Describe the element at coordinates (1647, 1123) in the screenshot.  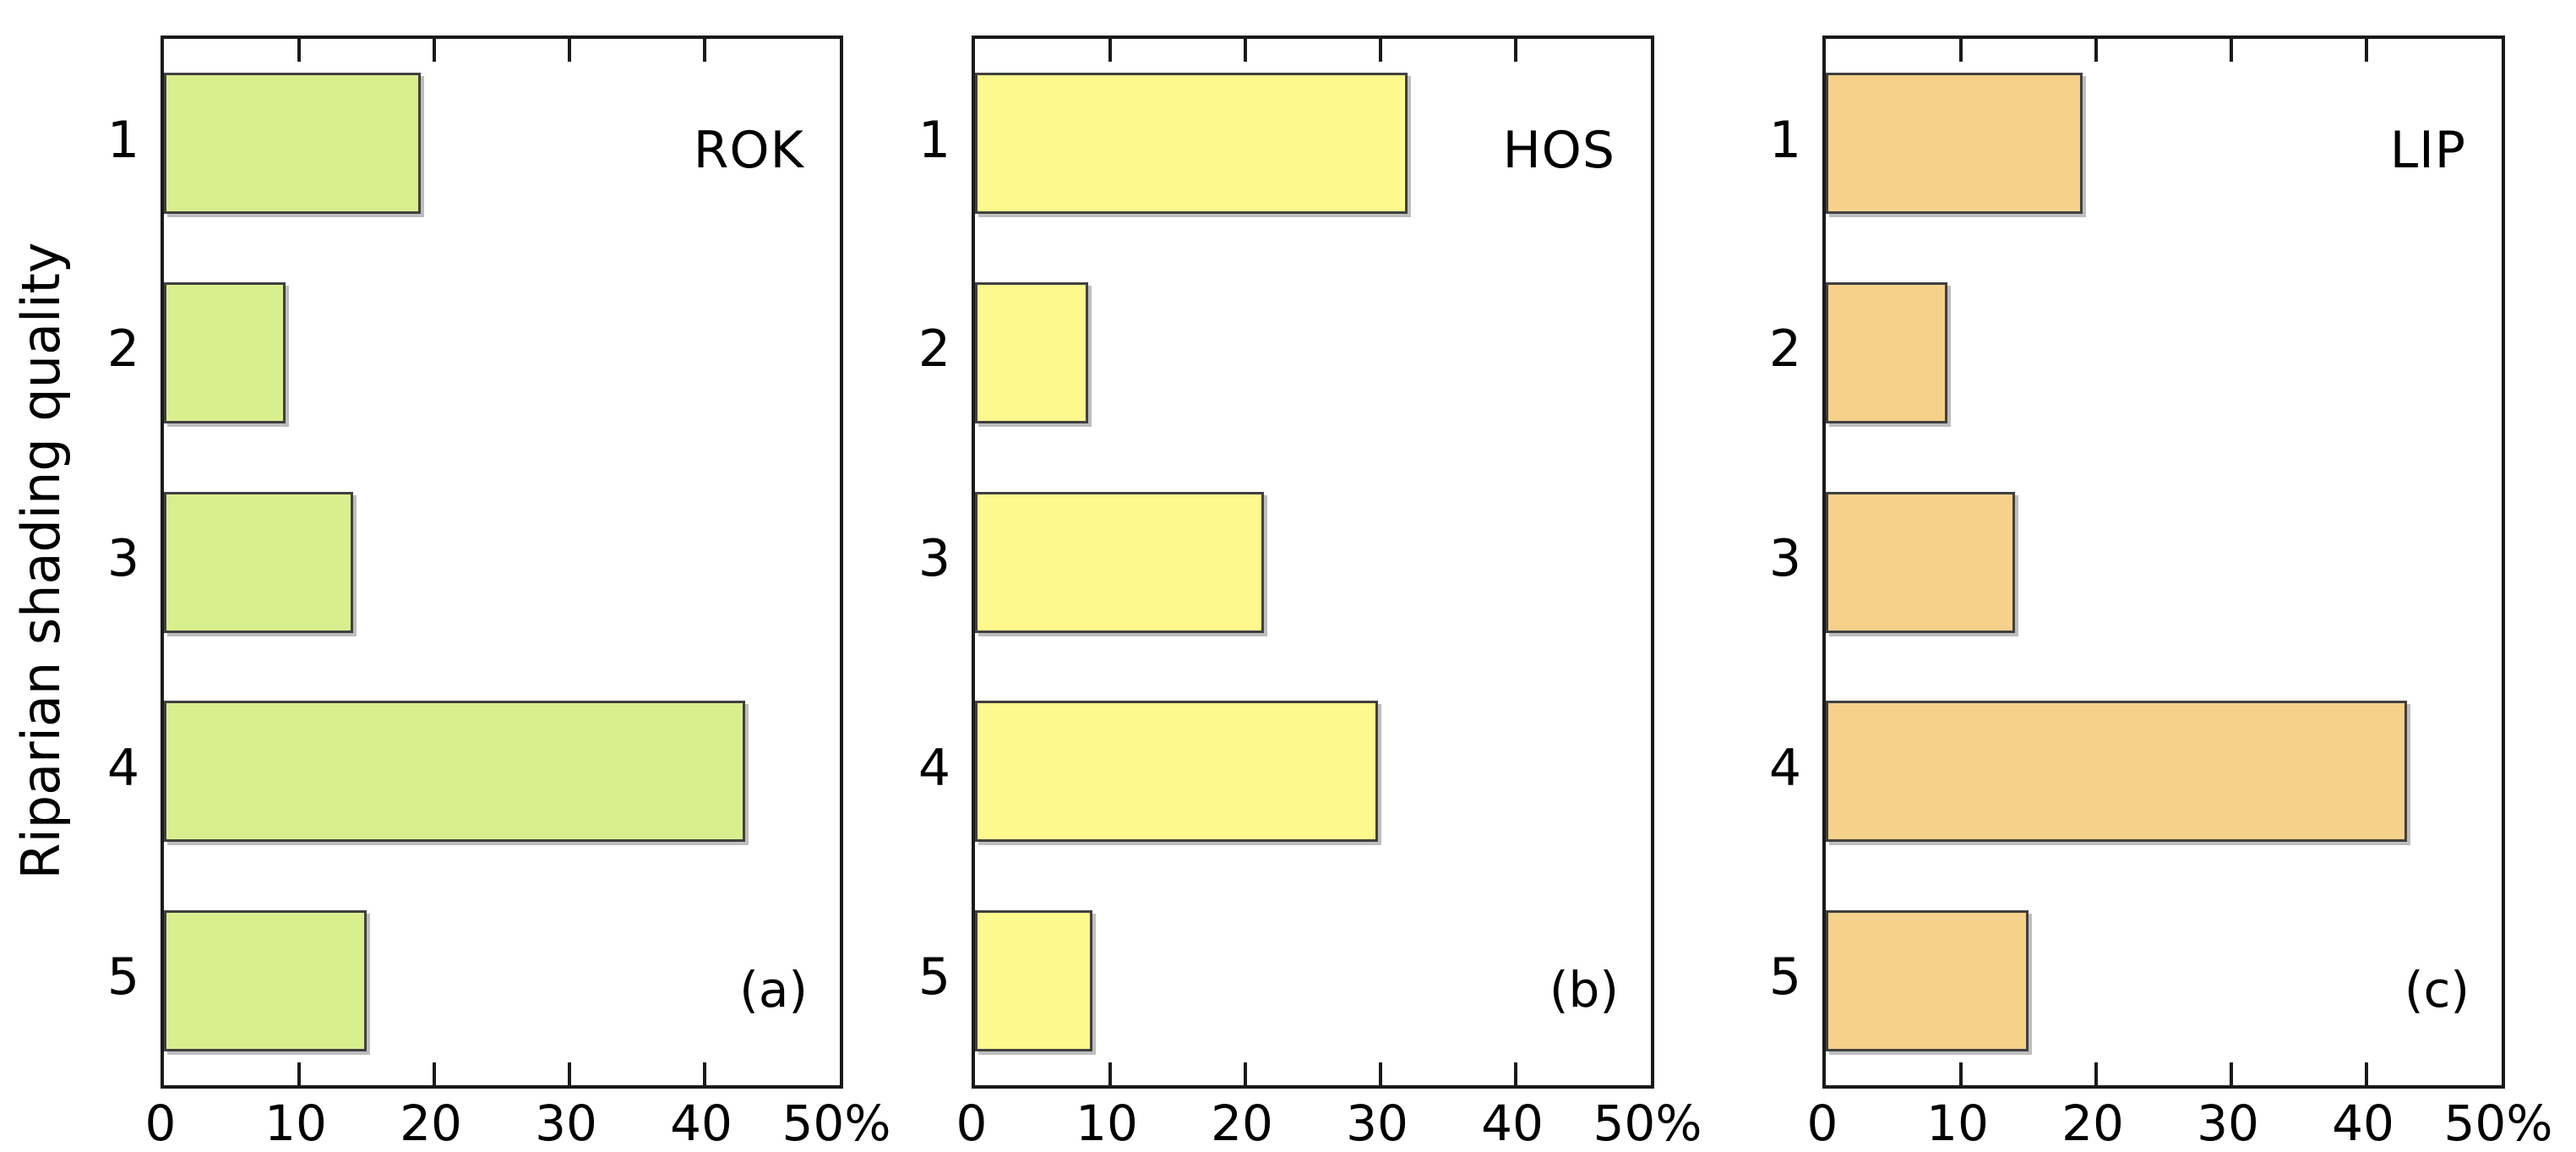
I see `x-tick-label-hos-50: 50%` at that location.